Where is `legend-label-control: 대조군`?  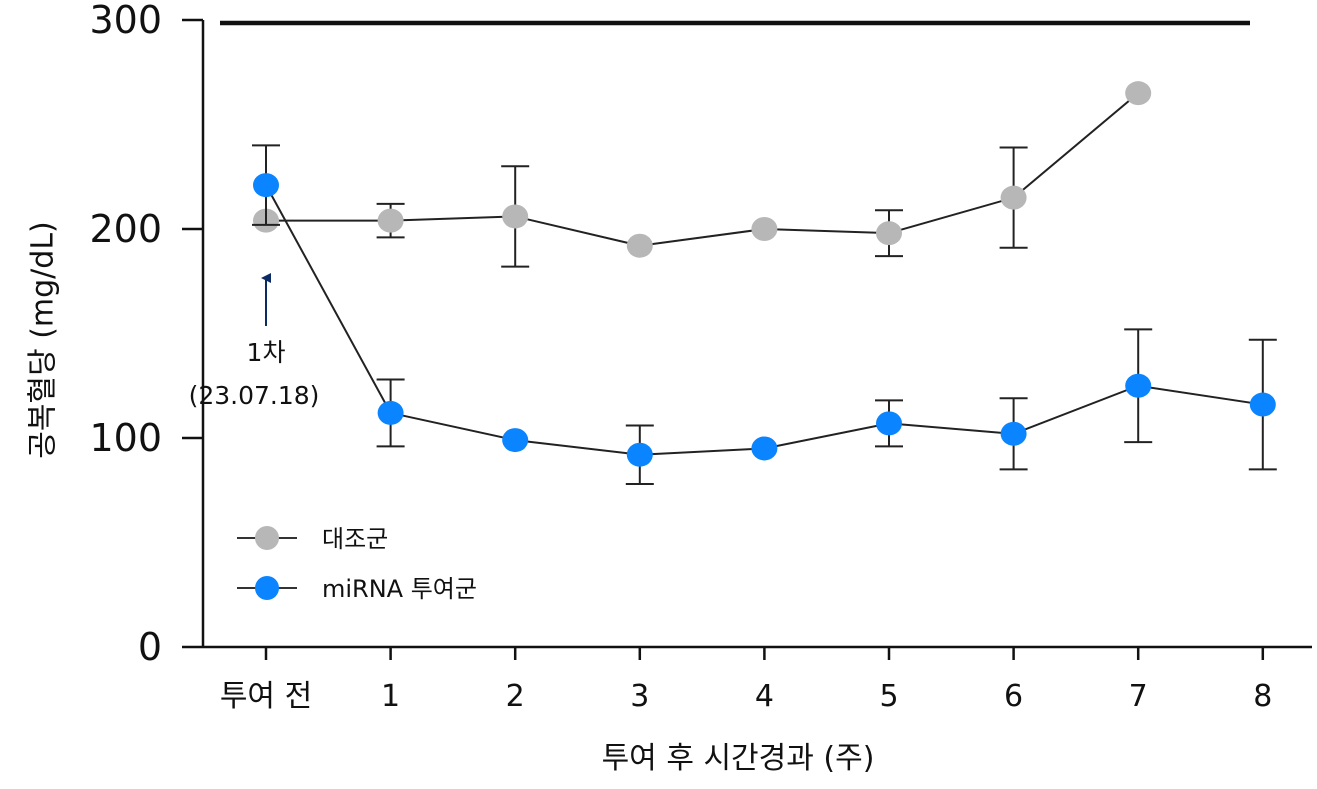 legend-label-control: 대조군 is located at coordinates (355, 539).